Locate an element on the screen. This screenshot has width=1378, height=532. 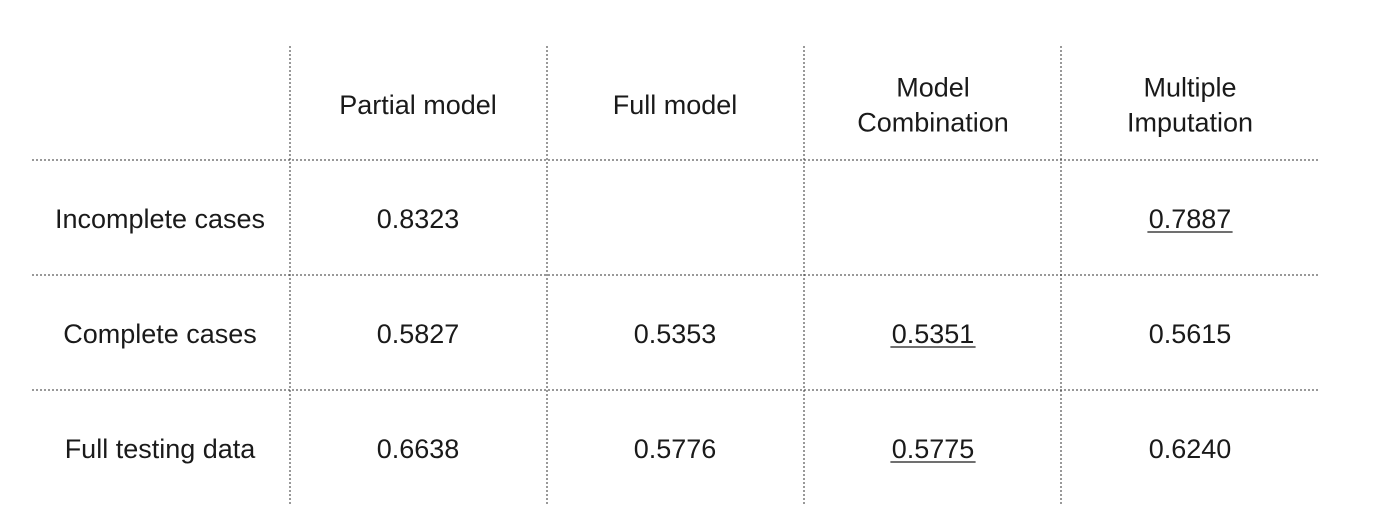
cell-r2-c4: 0.5615 is located at coordinates (1190, 334).